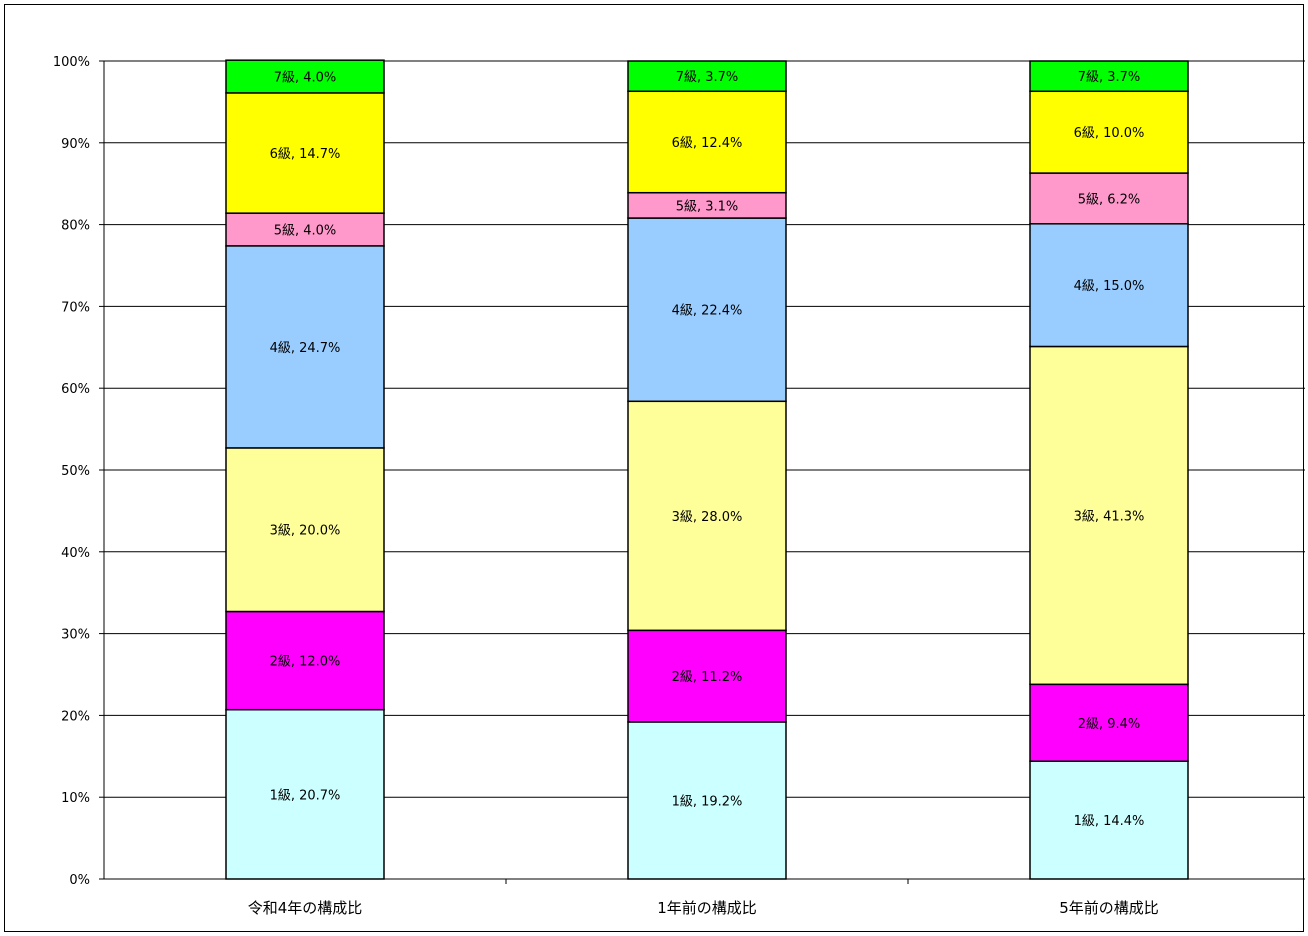 The width and height of the screenshot is (1308, 936). I want to click on y-tick-label: 10%, so click(75, 798).